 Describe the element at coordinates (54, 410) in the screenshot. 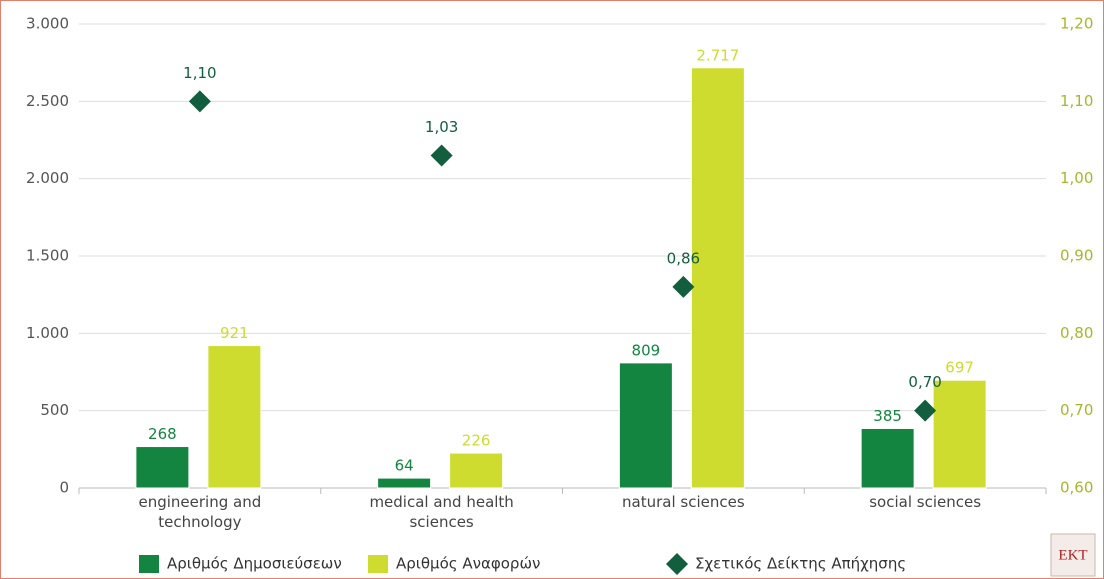

I see `y-tick-label: 500` at that location.